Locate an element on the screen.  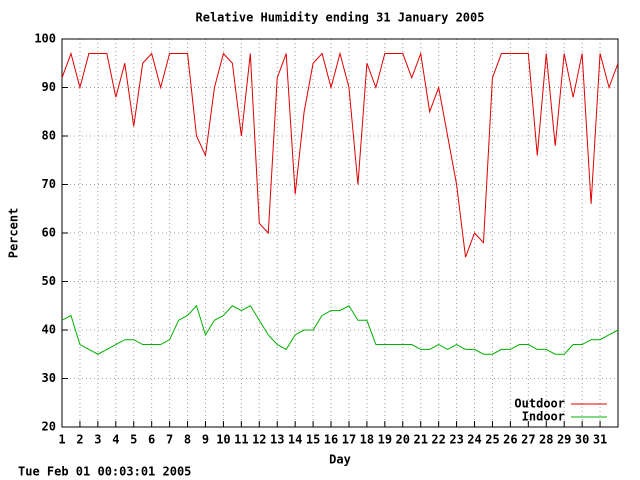
x-tick-label: 17 is located at coordinates (349, 440).